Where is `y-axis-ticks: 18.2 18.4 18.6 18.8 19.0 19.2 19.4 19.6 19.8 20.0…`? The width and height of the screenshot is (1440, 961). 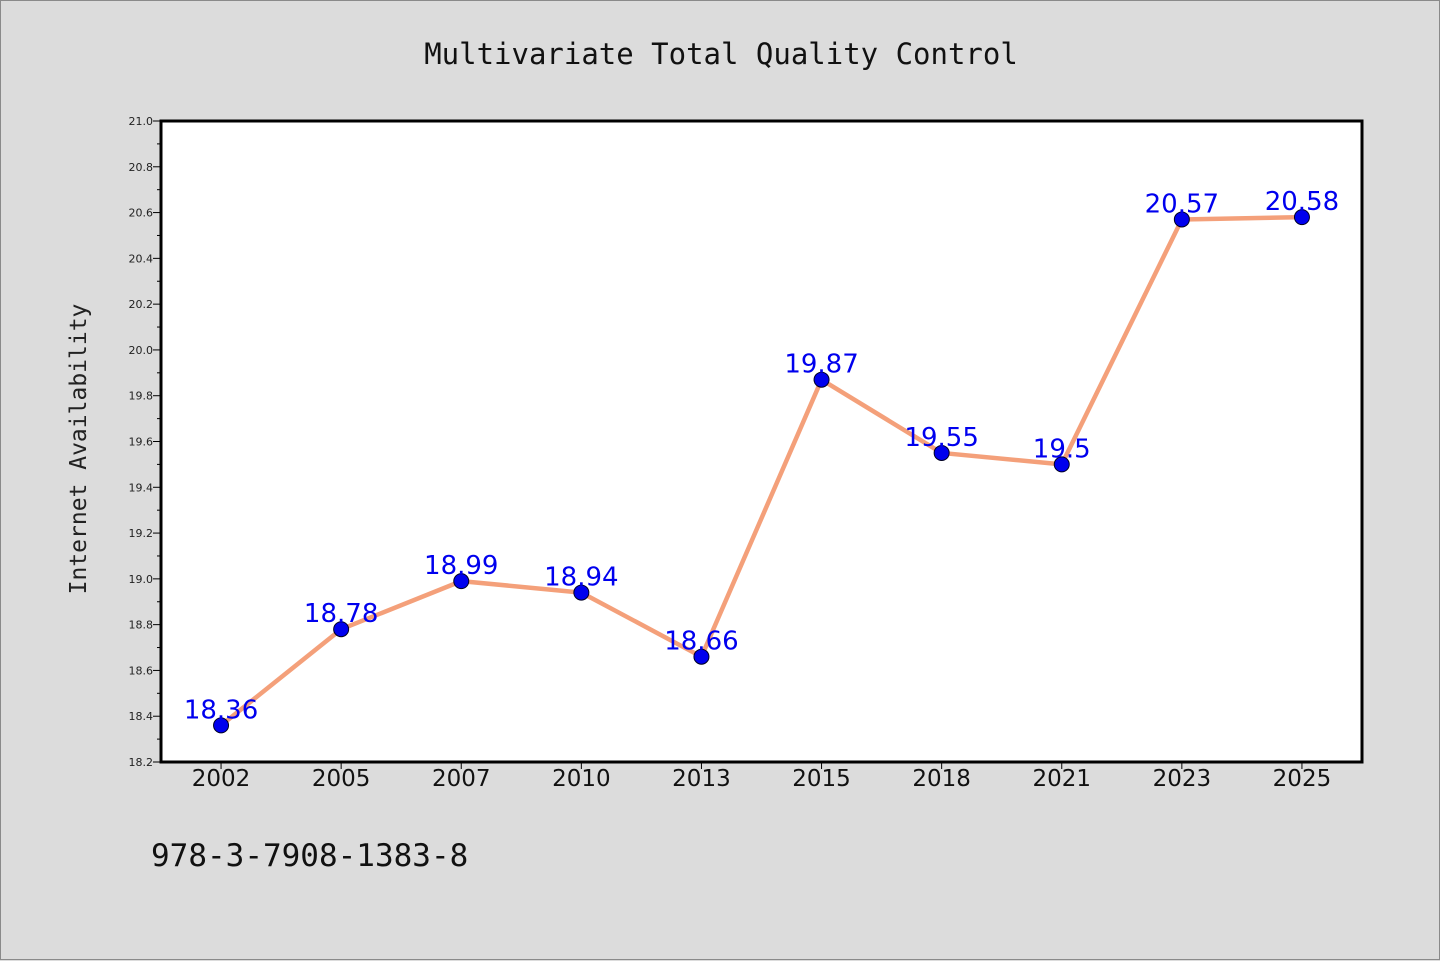 y-axis-ticks: 18.2 18.4 18.6 18.8 19.0 19.2 19.4 19.6 19.8 20.0… is located at coordinates (145, 442).